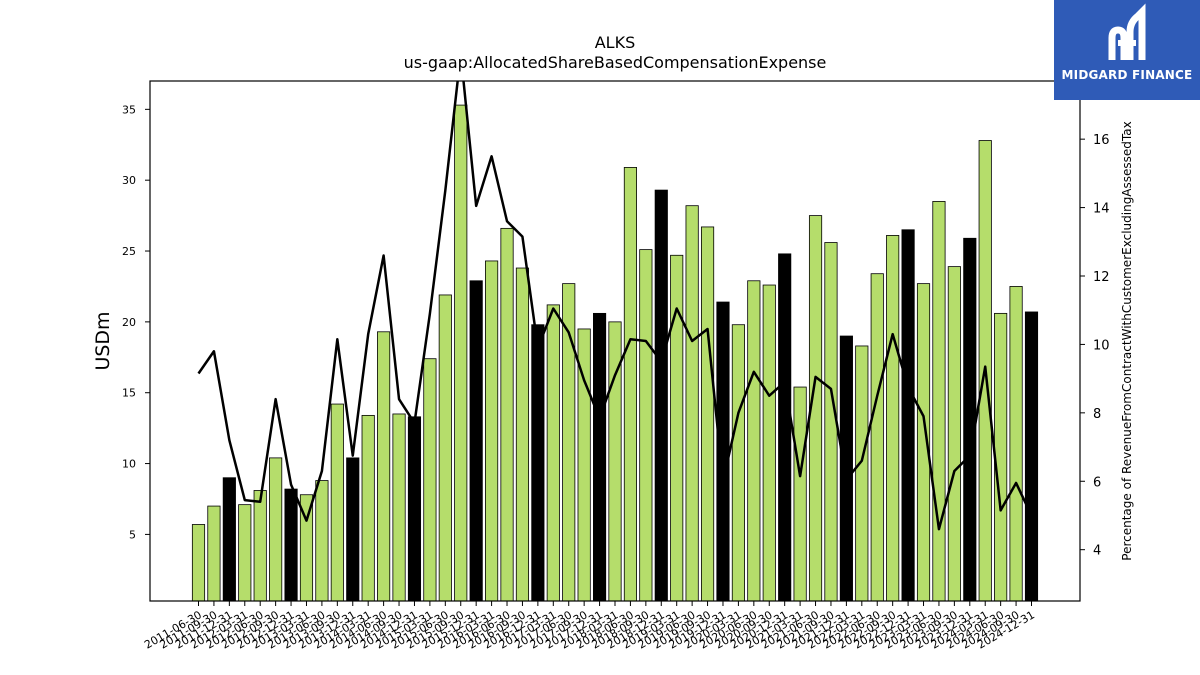 The image size is (1200, 675). What do you see at coordinates (129, 393) in the screenshot?
I see `y-tick-label: 15` at bounding box center [129, 393].